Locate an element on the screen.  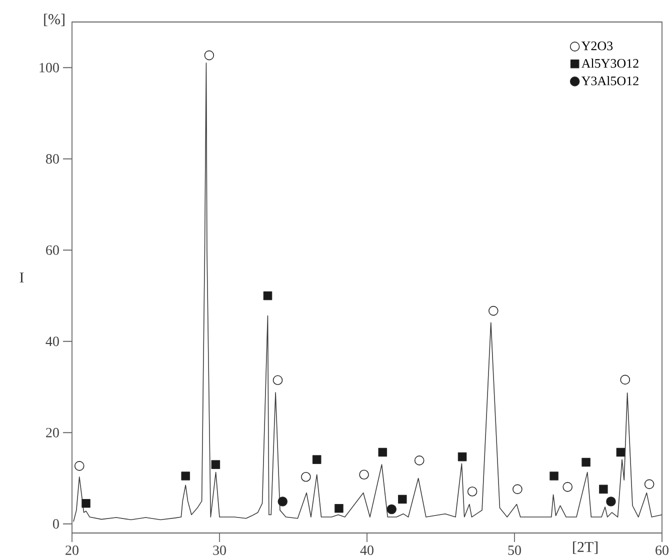
x-tick-label: 20 is located at coordinates (72, 550).